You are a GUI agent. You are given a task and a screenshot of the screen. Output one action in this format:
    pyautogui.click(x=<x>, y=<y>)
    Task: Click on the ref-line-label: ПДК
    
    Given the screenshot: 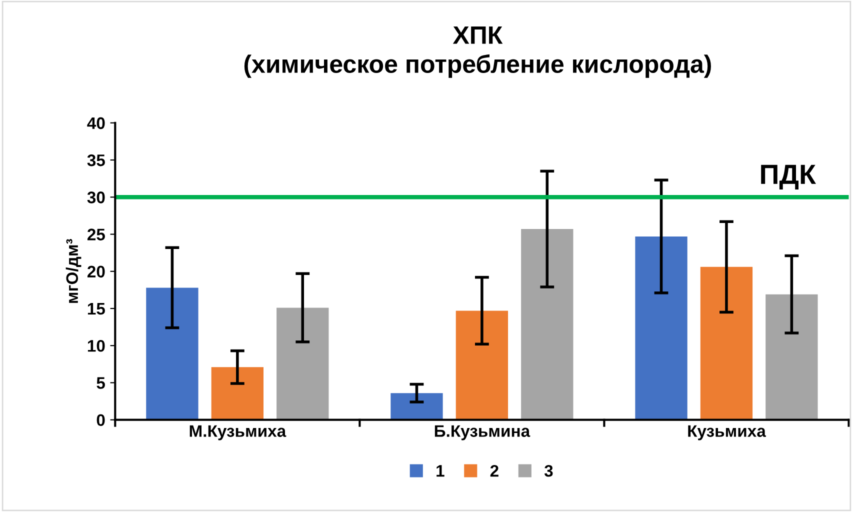 What is the action you would take?
    pyautogui.click(x=788, y=177)
    